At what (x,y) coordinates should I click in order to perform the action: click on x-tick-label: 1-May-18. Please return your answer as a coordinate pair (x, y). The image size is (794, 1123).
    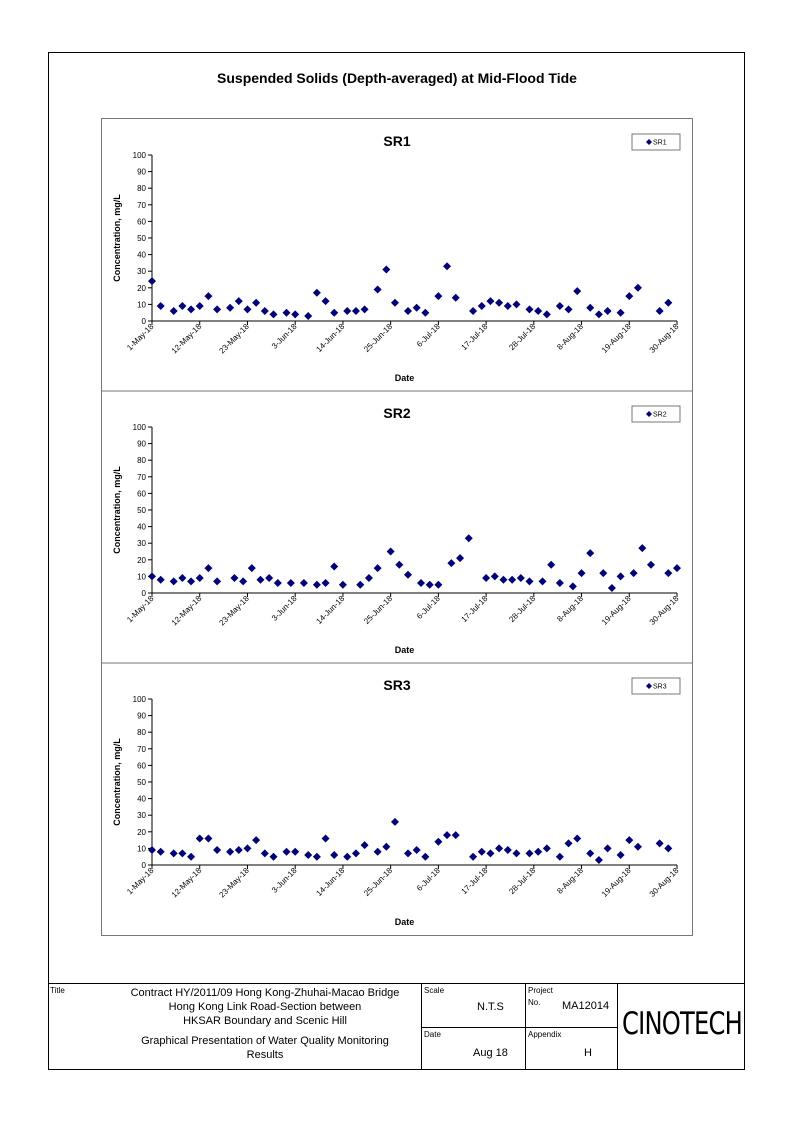
    Looking at the image, I should click on (140, 337).